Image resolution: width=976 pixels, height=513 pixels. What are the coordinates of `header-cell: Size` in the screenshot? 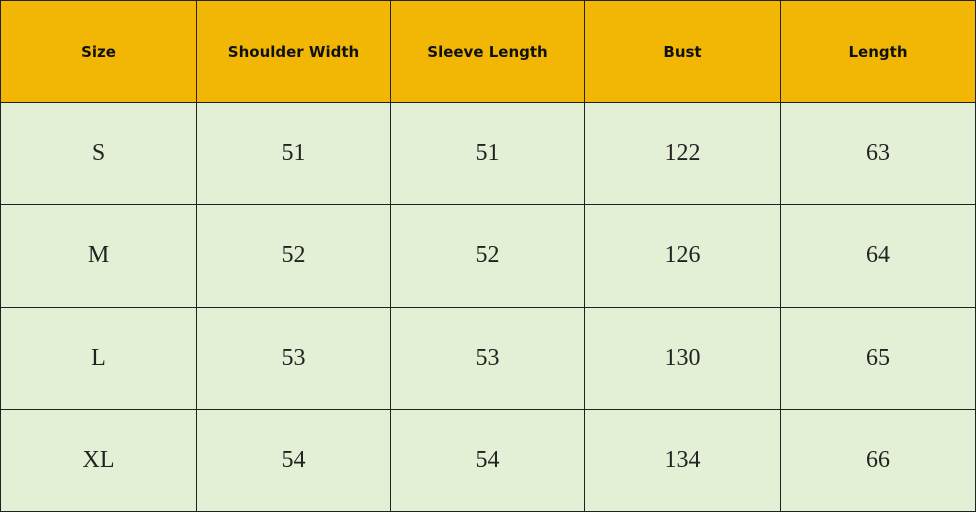 It's located at (98, 51).